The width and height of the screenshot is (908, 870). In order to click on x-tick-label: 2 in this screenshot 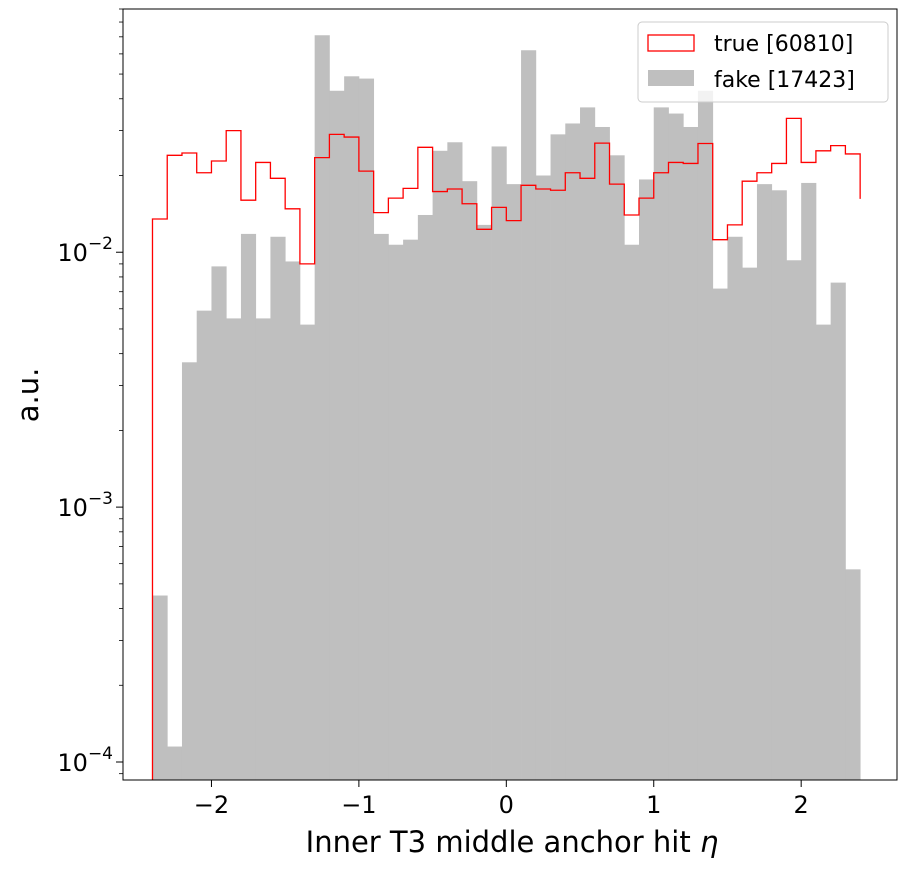, I will do `click(801, 805)`.